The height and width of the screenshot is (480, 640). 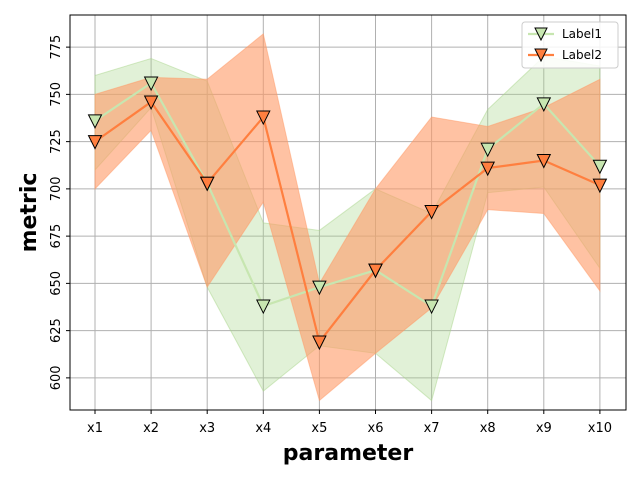 I want to click on y-axis-title: metric, so click(x=29, y=213).